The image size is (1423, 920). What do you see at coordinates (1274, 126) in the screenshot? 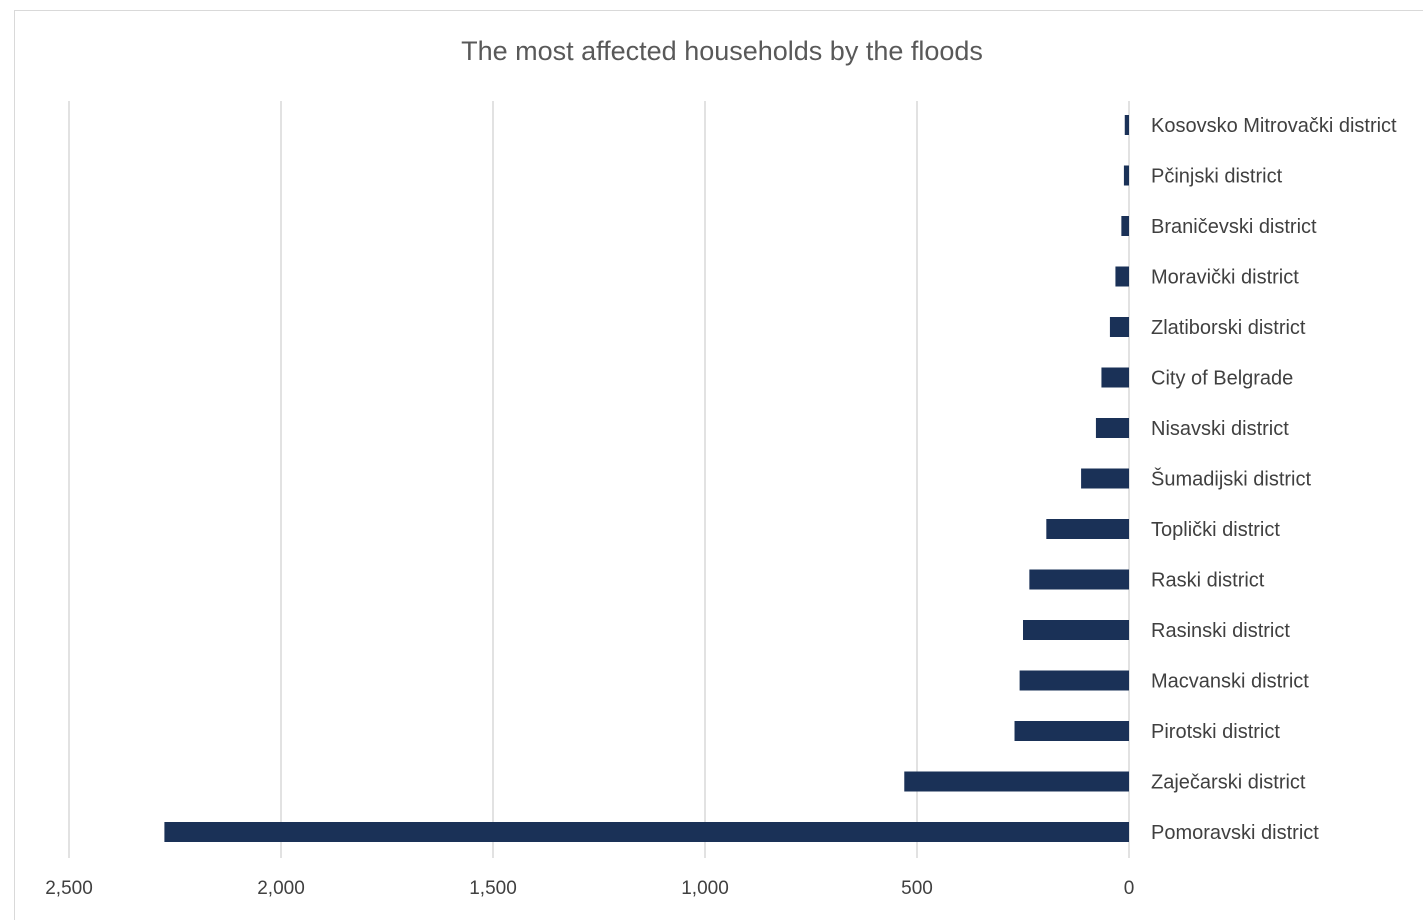
I see `category-label: Kosovsko Mitrovački district` at bounding box center [1274, 126].